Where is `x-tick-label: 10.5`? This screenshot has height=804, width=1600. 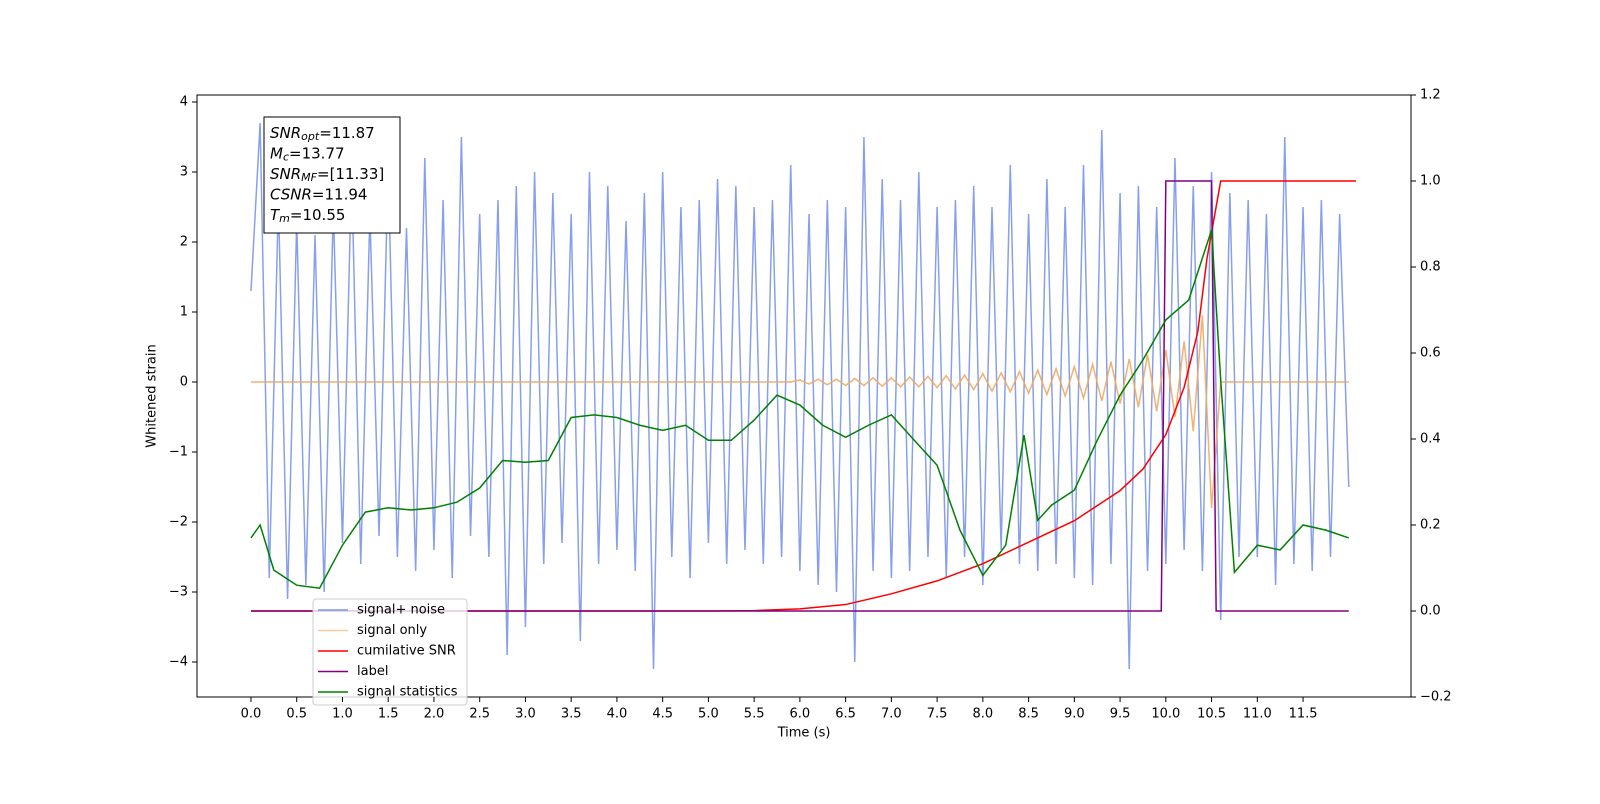 x-tick-label: 10.5 is located at coordinates (1211, 714).